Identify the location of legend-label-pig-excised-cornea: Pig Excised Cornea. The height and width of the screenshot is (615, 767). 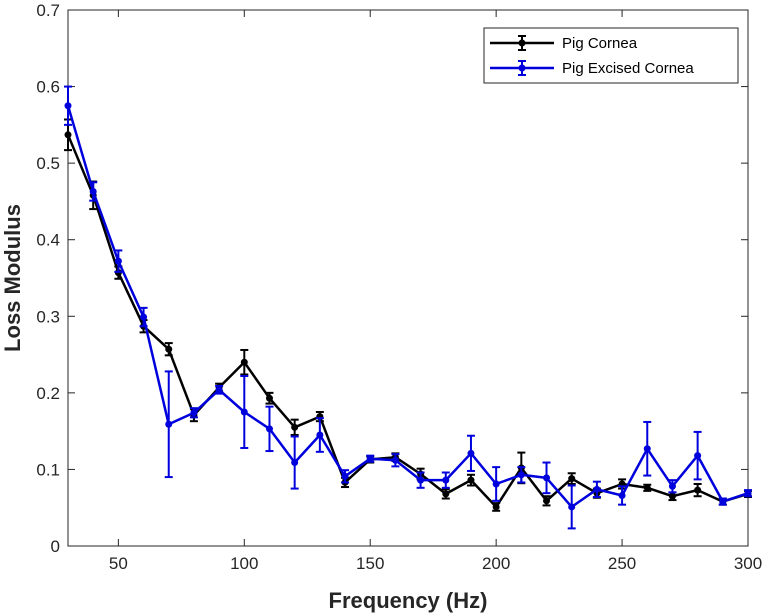
(628, 68).